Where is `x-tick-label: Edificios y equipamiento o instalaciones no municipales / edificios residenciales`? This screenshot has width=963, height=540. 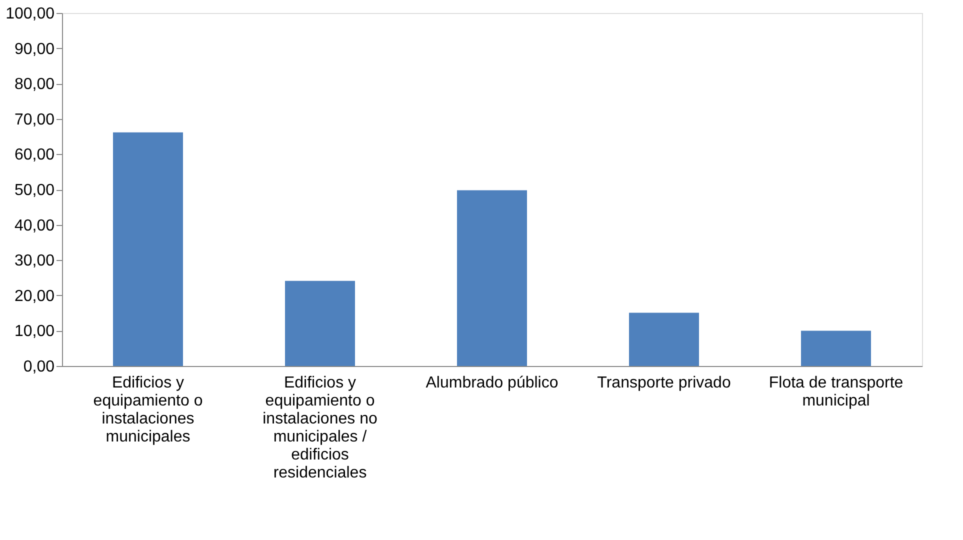 x-tick-label: Edificios y equipamiento o instalaciones no municipales / edificios residenciales is located at coordinates (320, 428).